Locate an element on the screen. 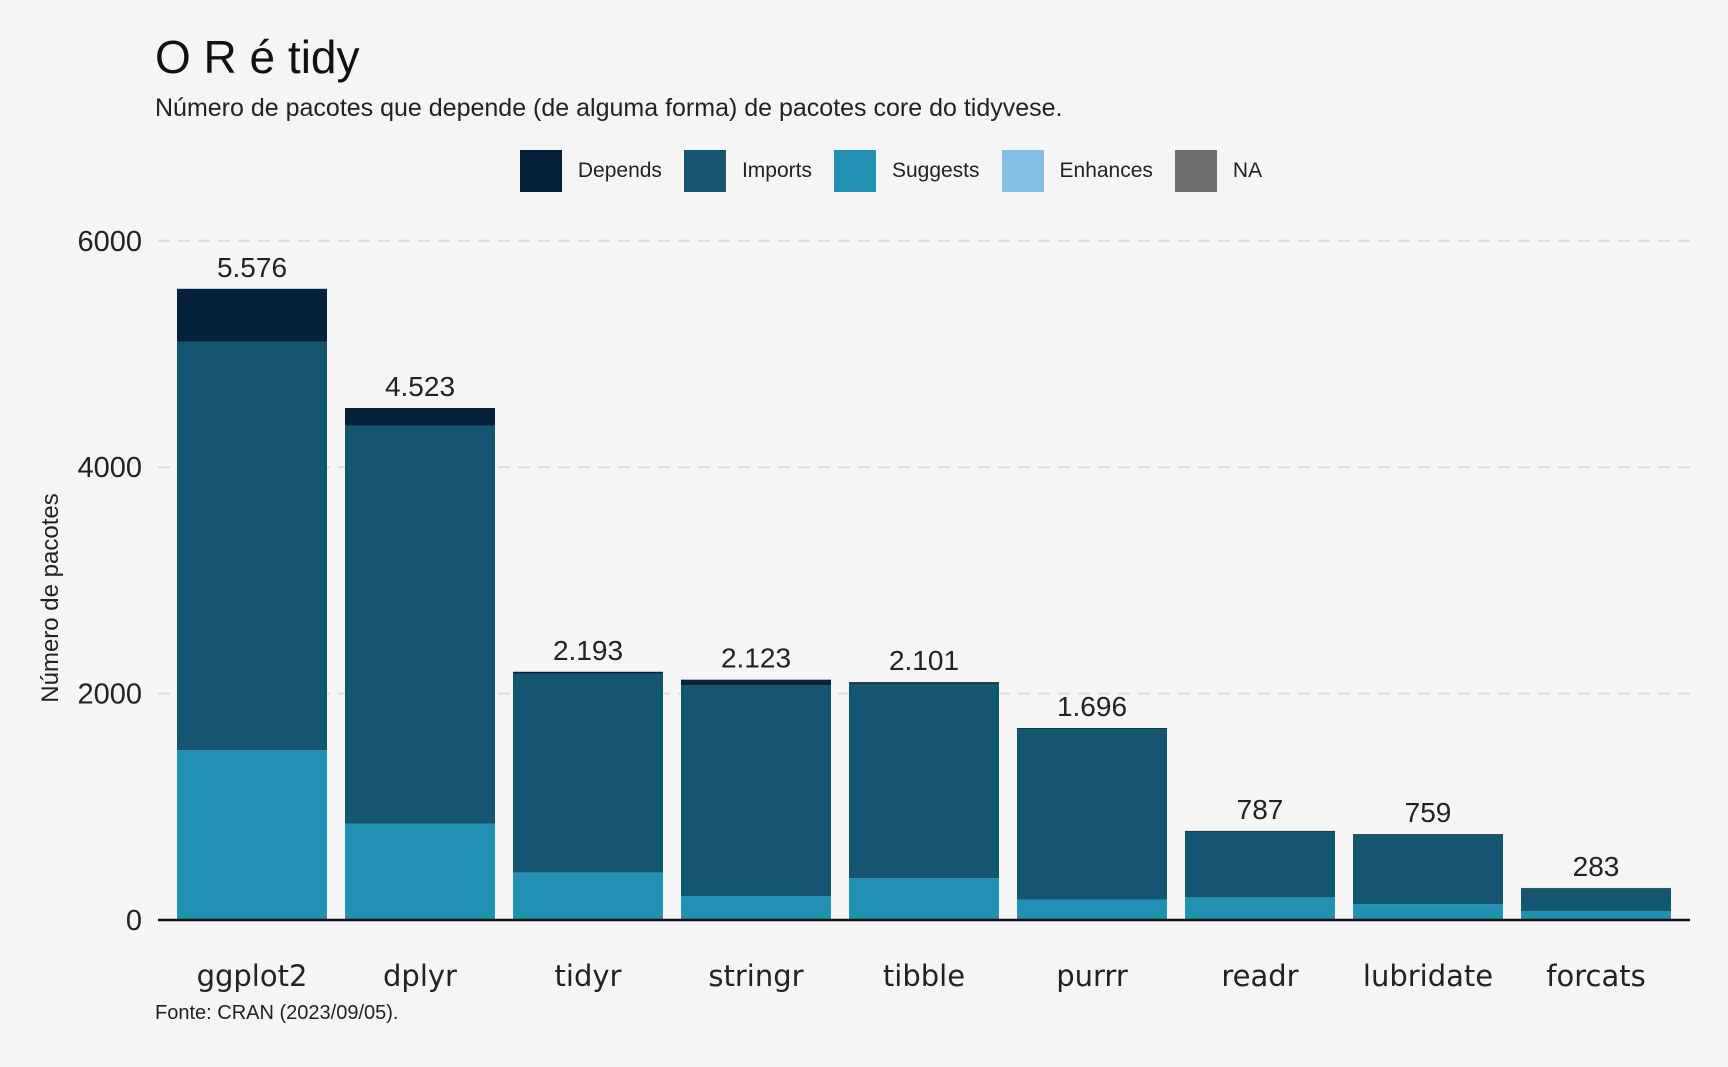  bar-tidyr-depends is located at coordinates (588, 672).